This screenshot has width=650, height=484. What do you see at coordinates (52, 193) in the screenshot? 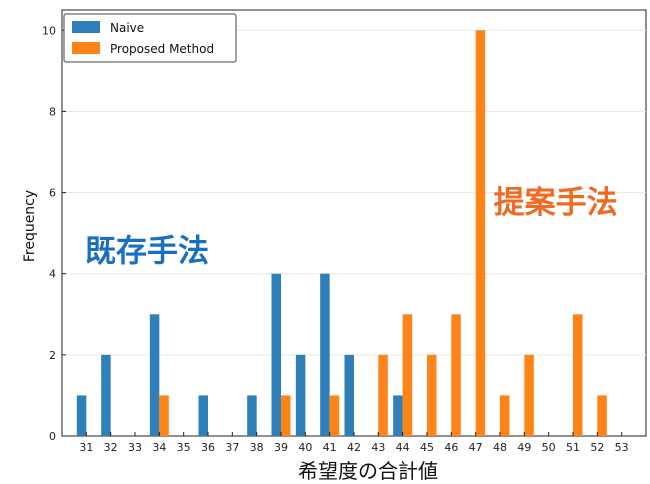
I see `y-tick-label: 6` at bounding box center [52, 193].